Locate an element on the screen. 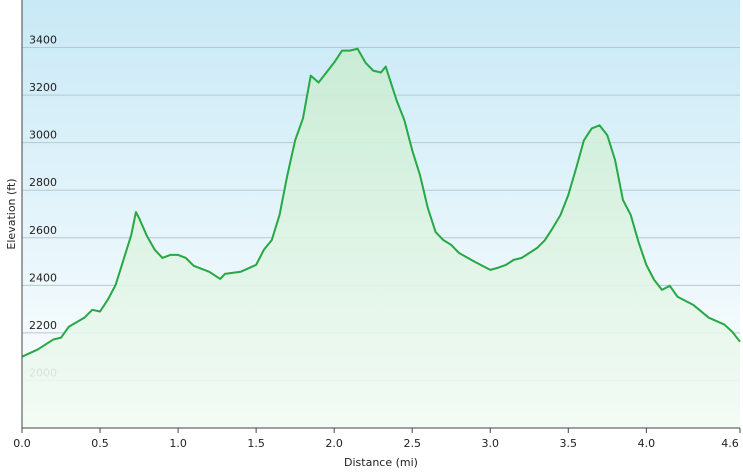 This screenshot has height=475, width=743. y-tick-label: 2400 is located at coordinates (43, 277).